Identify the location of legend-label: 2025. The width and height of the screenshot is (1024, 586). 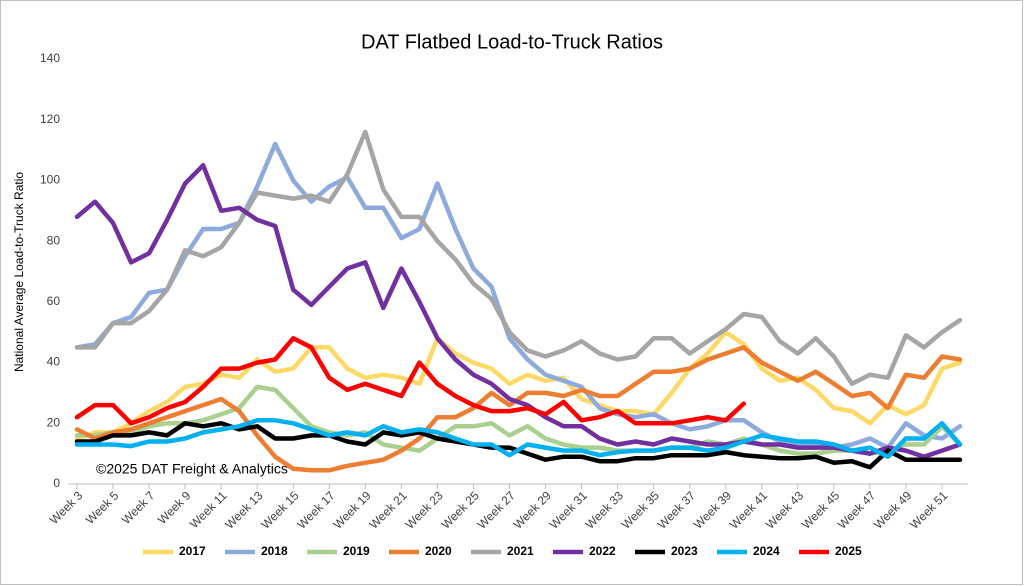
(848, 551).